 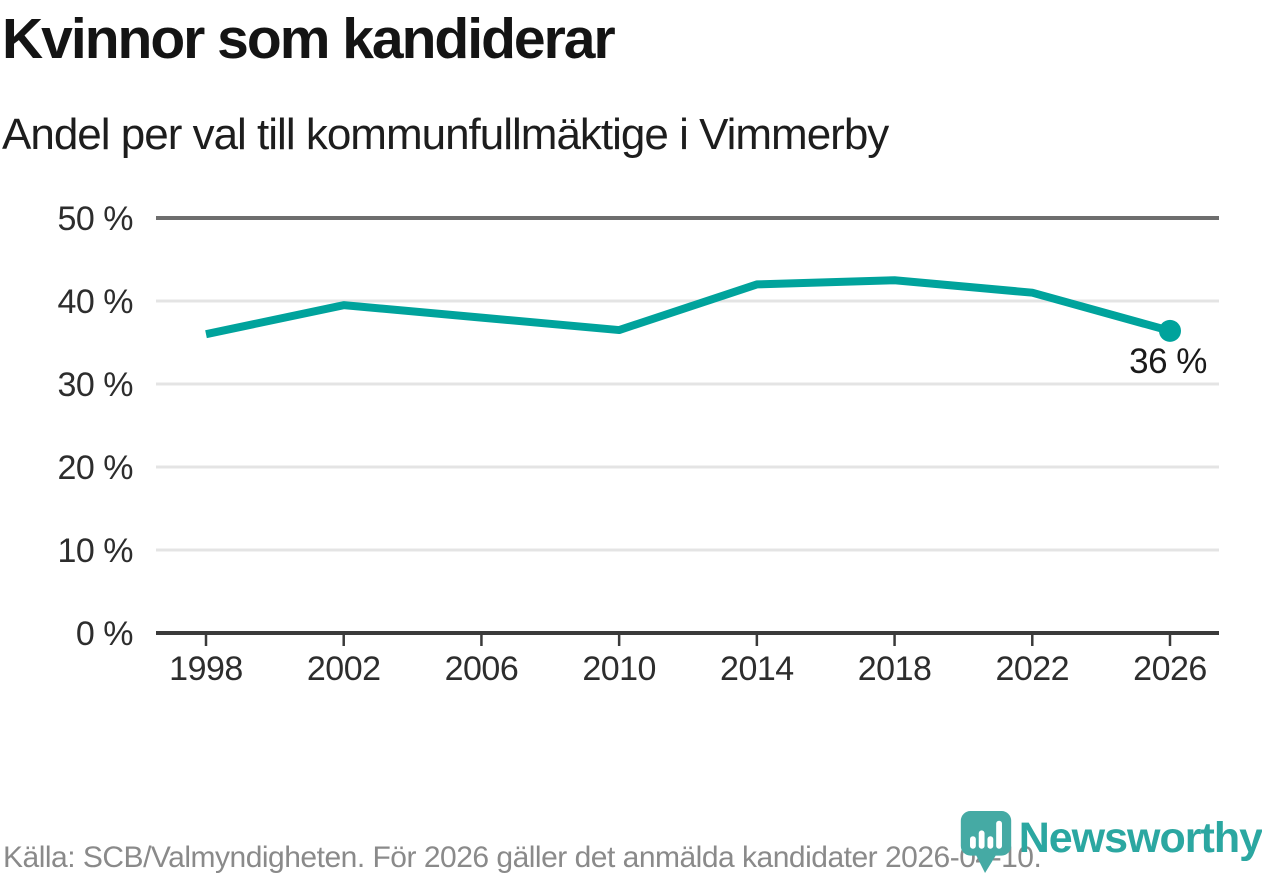 I want to click on data-line, so click(x=688, y=307).